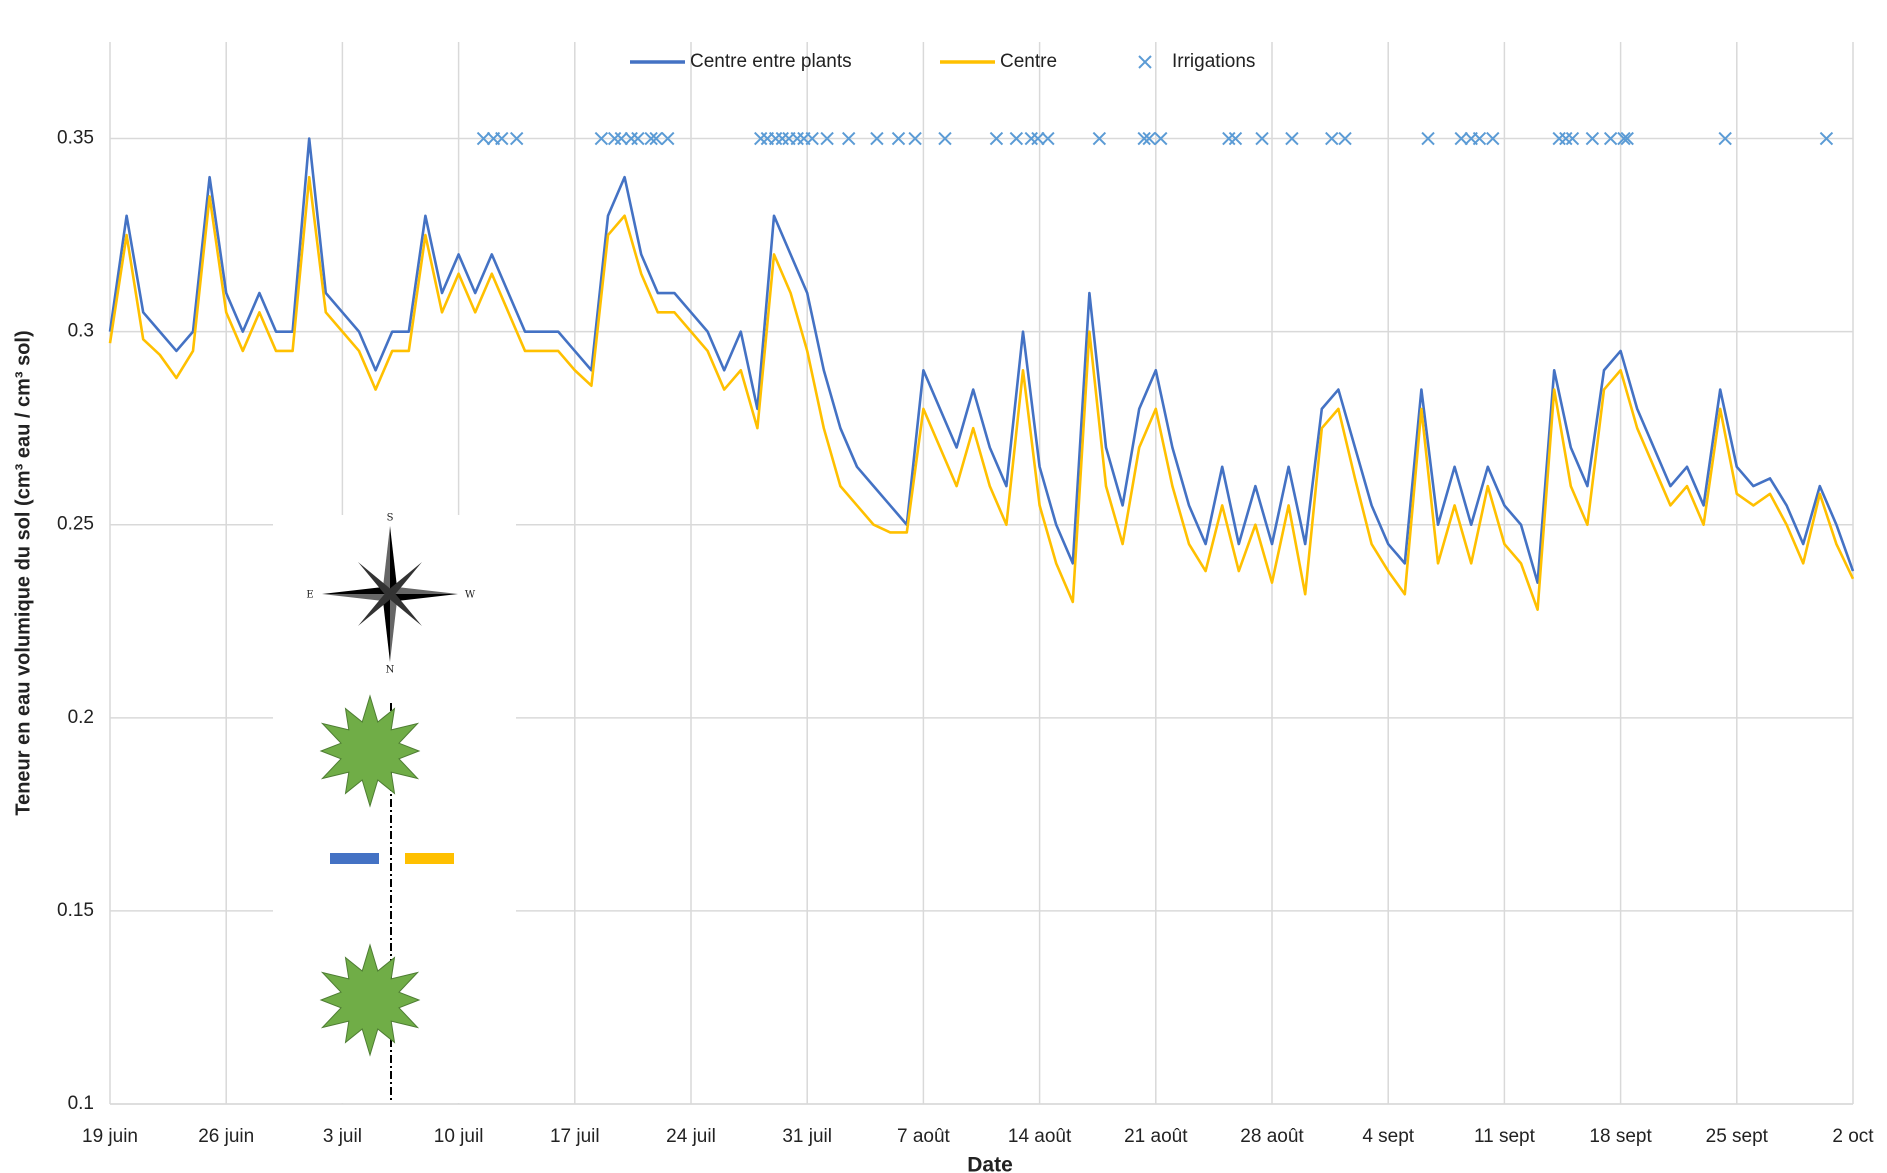 This screenshot has width=1887, height=1173. What do you see at coordinates (226, 1136) in the screenshot?
I see `x-tick-label: 26 juin` at bounding box center [226, 1136].